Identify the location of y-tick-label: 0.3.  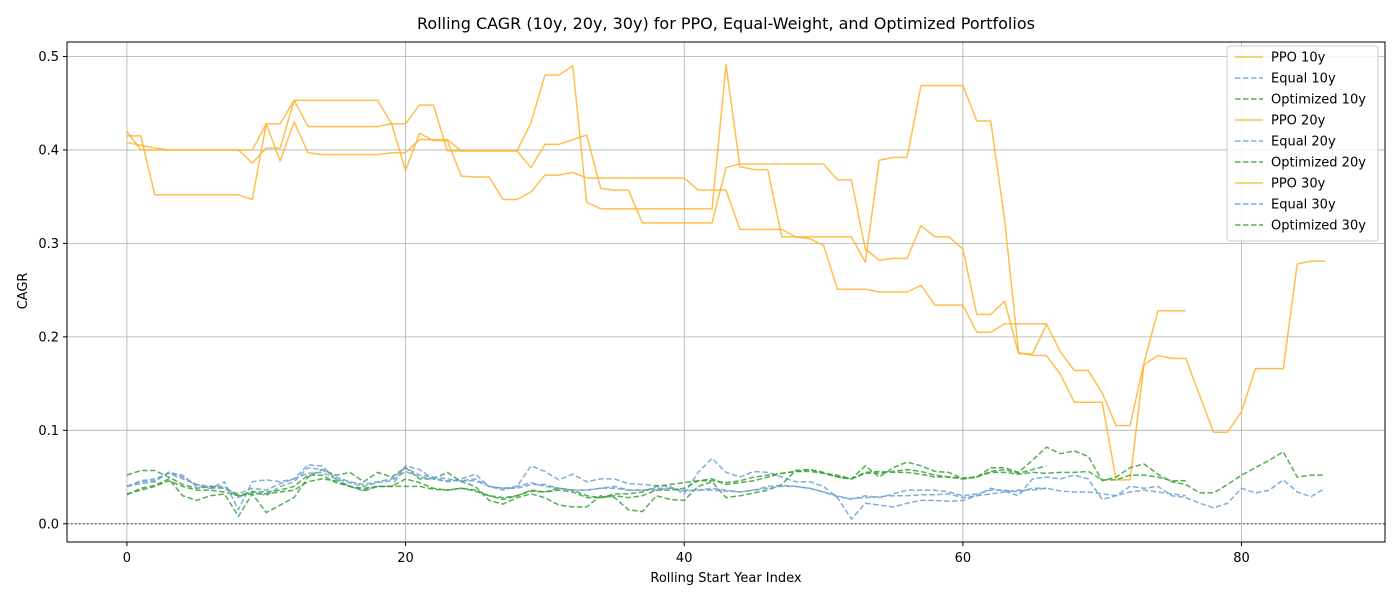
(48, 244).